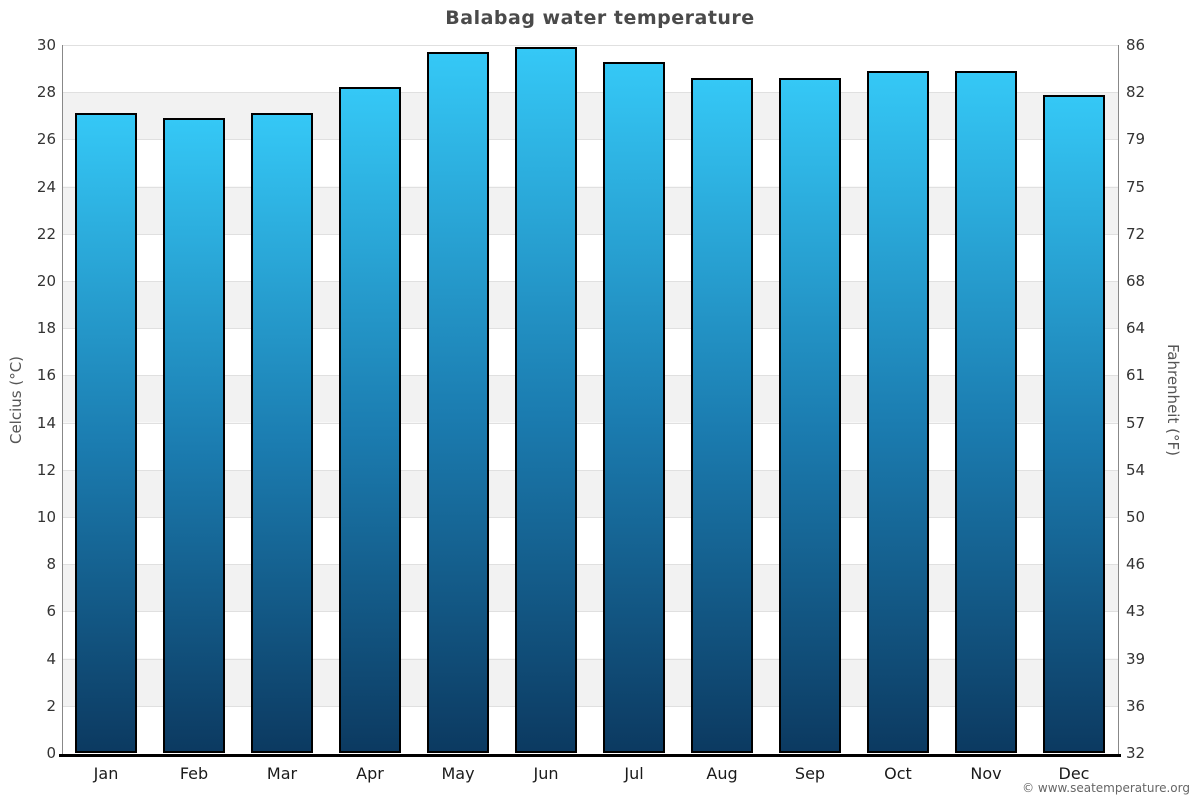  What do you see at coordinates (898, 773) in the screenshot?
I see `x-tick-label-oct: Oct` at bounding box center [898, 773].